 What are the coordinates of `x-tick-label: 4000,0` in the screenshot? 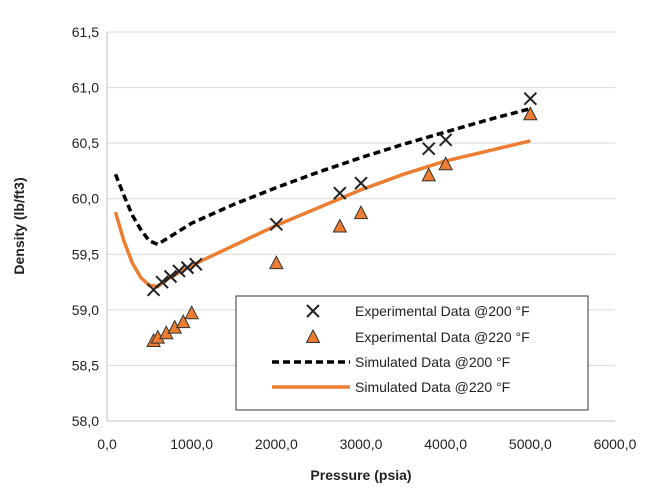 It's located at (445, 444).